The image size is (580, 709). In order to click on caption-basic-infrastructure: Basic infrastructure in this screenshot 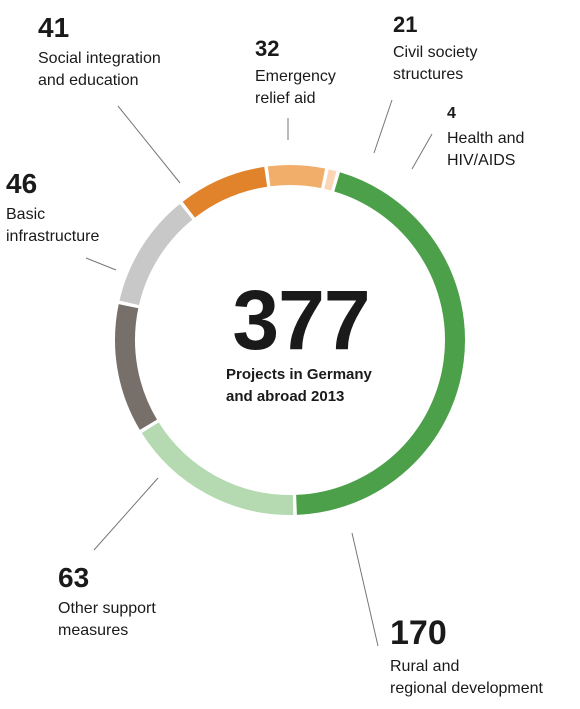, I will do `click(53, 225)`.